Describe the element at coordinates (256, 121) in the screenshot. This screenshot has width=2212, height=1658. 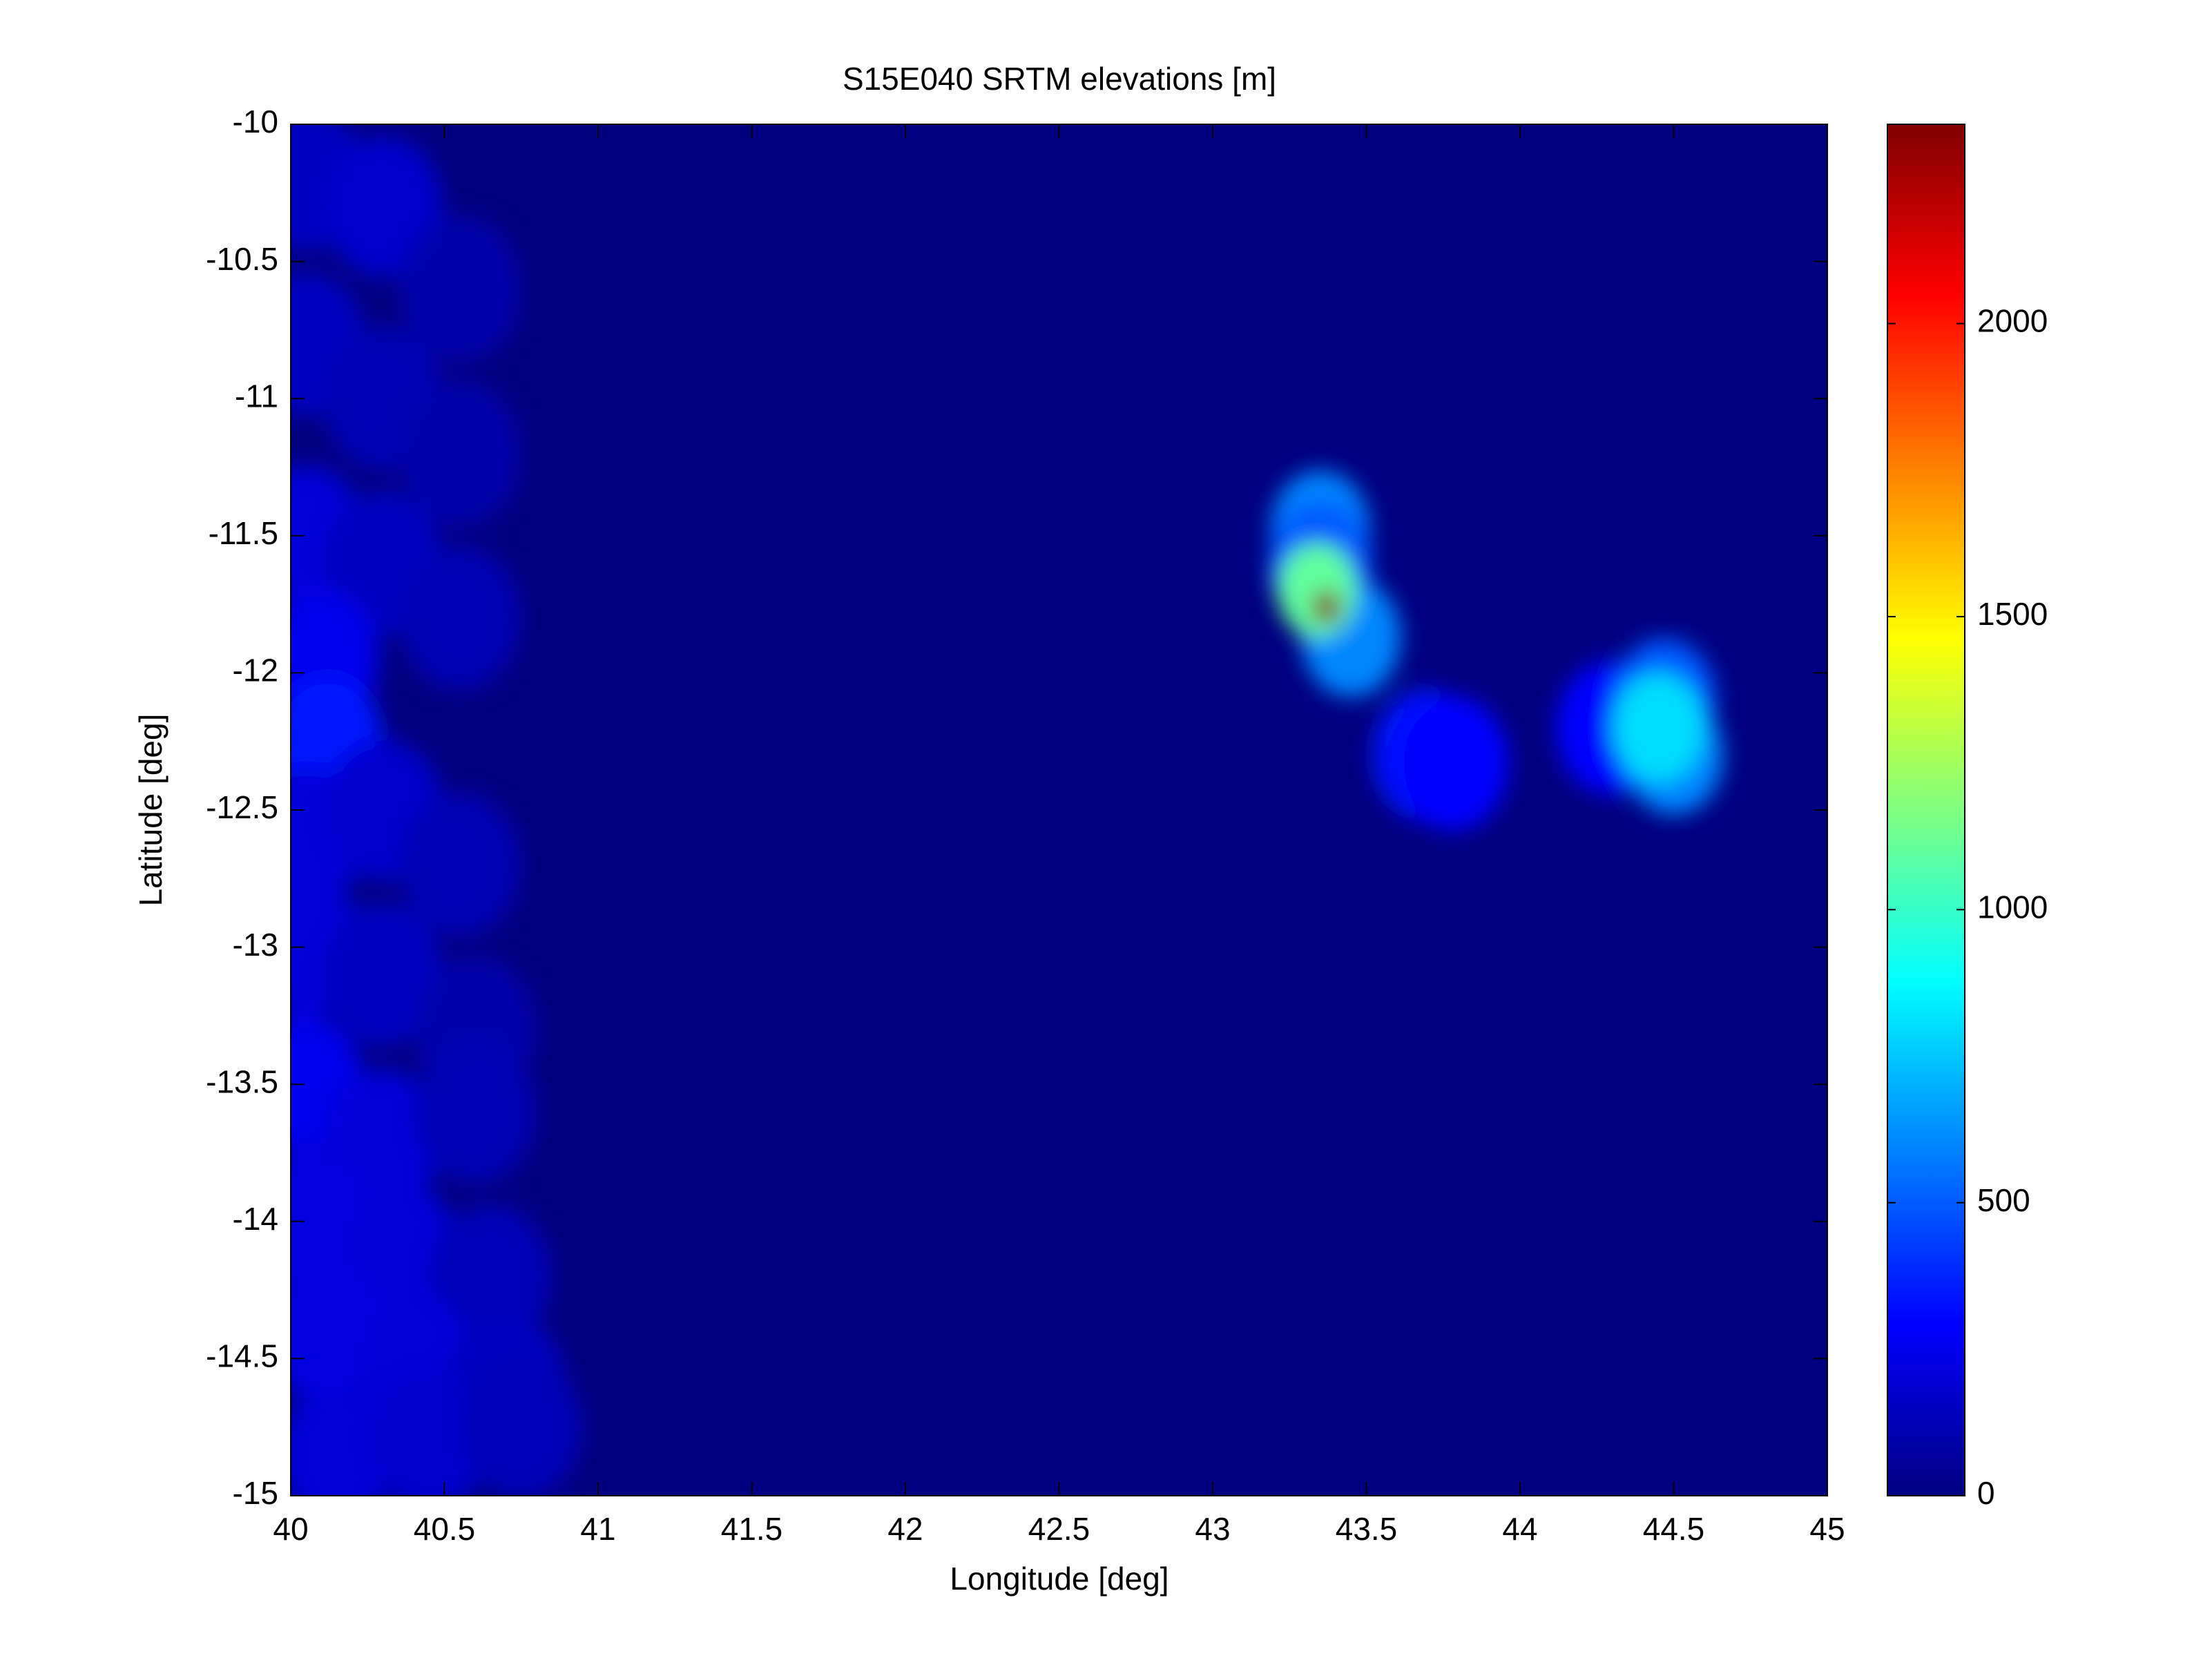
I see `y-tick-label: -10` at that location.